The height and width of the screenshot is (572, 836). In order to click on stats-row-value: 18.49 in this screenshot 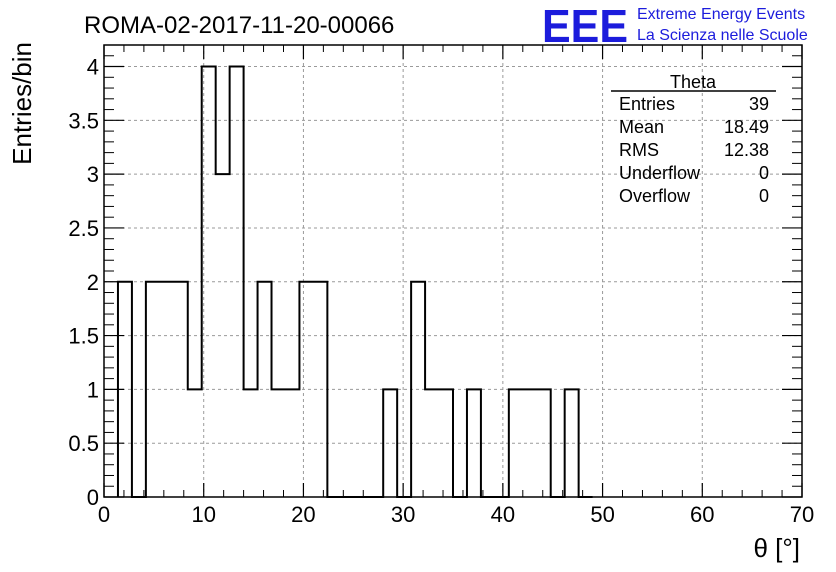, I will do `click(746, 127)`.